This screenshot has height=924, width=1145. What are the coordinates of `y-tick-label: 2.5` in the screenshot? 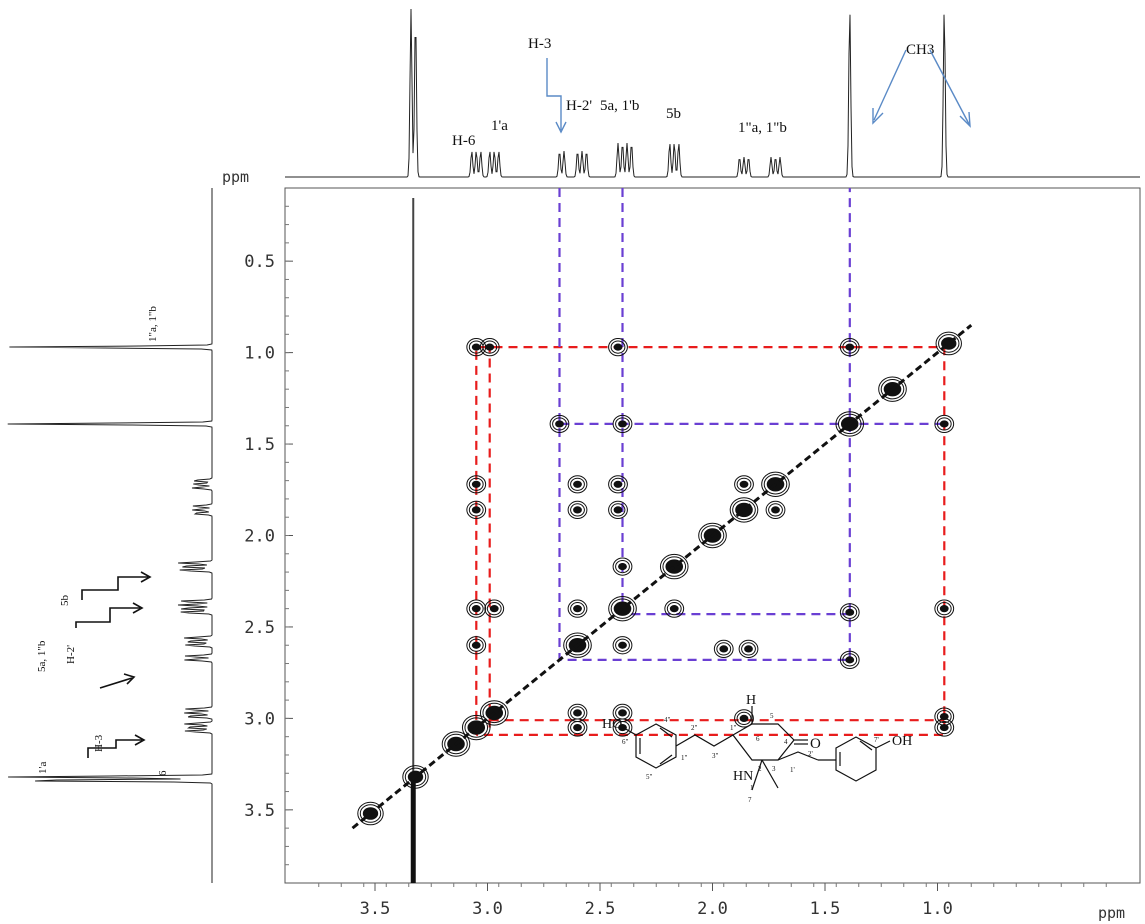 It's located at (259, 628).